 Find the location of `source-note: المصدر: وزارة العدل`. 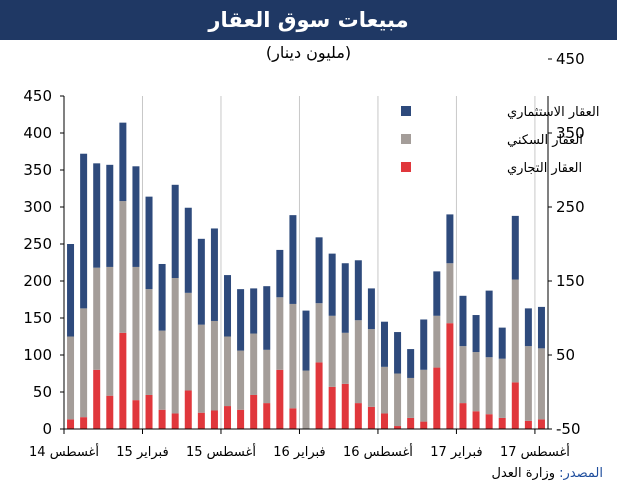

source-note: المصدر: وزارة العدل is located at coordinates (548, 473).